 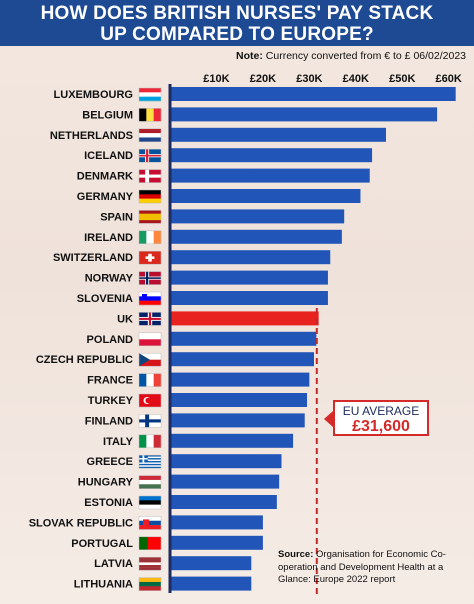 I want to click on x-tick-label: £60K, so click(x=449, y=79).